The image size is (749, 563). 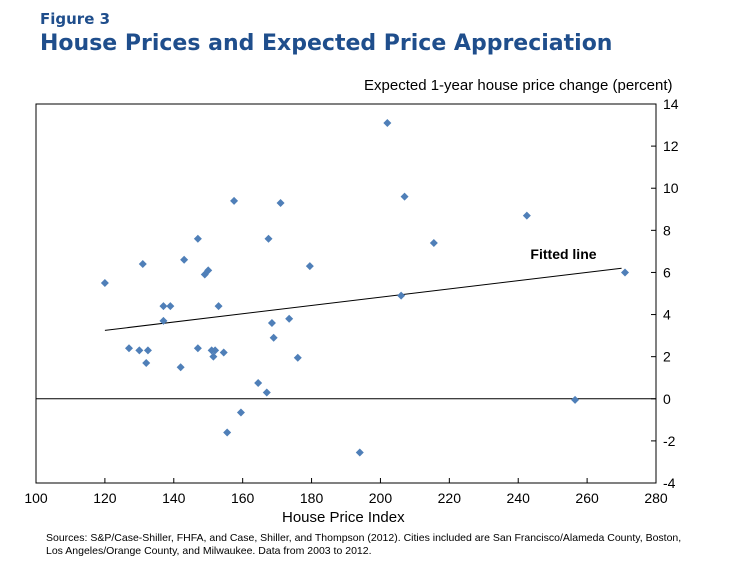 I want to click on y-tick-label: -4, so click(x=669, y=483).